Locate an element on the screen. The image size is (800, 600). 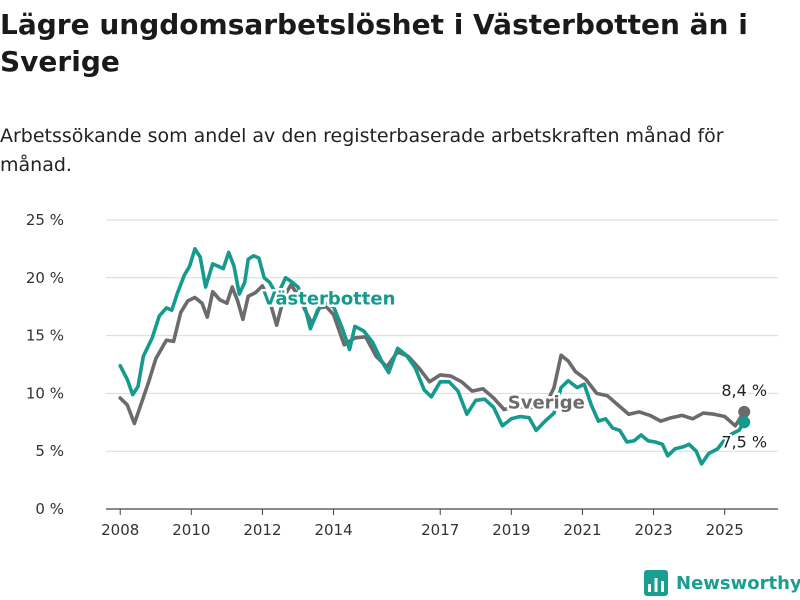
x-tick-label: 2014 is located at coordinates (333, 530).